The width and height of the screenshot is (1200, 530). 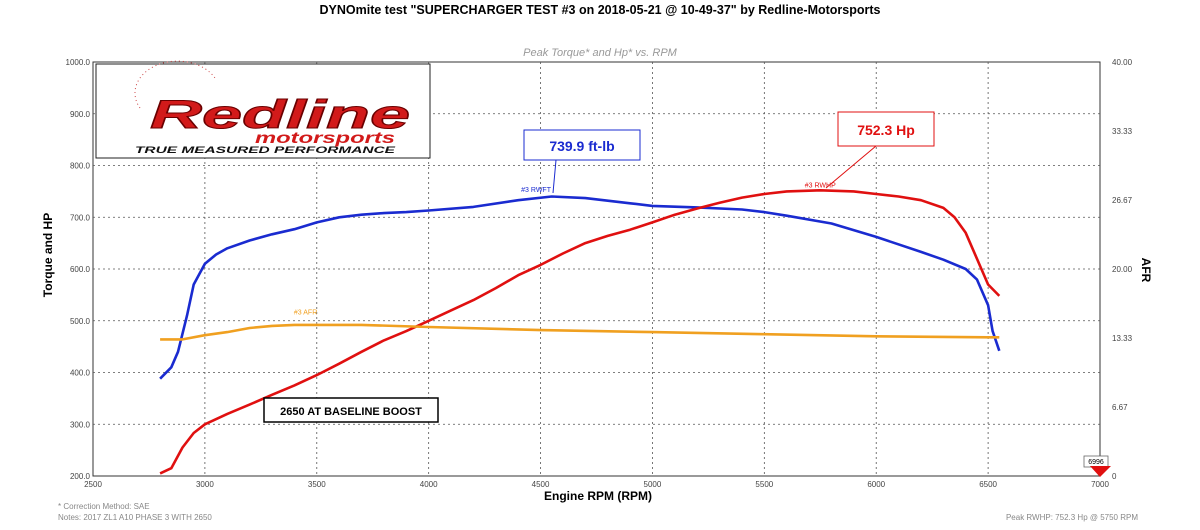 What do you see at coordinates (305, 313) in the screenshot?
I see `series-label-2: #3 AFR` at bounding box center [305, 313].